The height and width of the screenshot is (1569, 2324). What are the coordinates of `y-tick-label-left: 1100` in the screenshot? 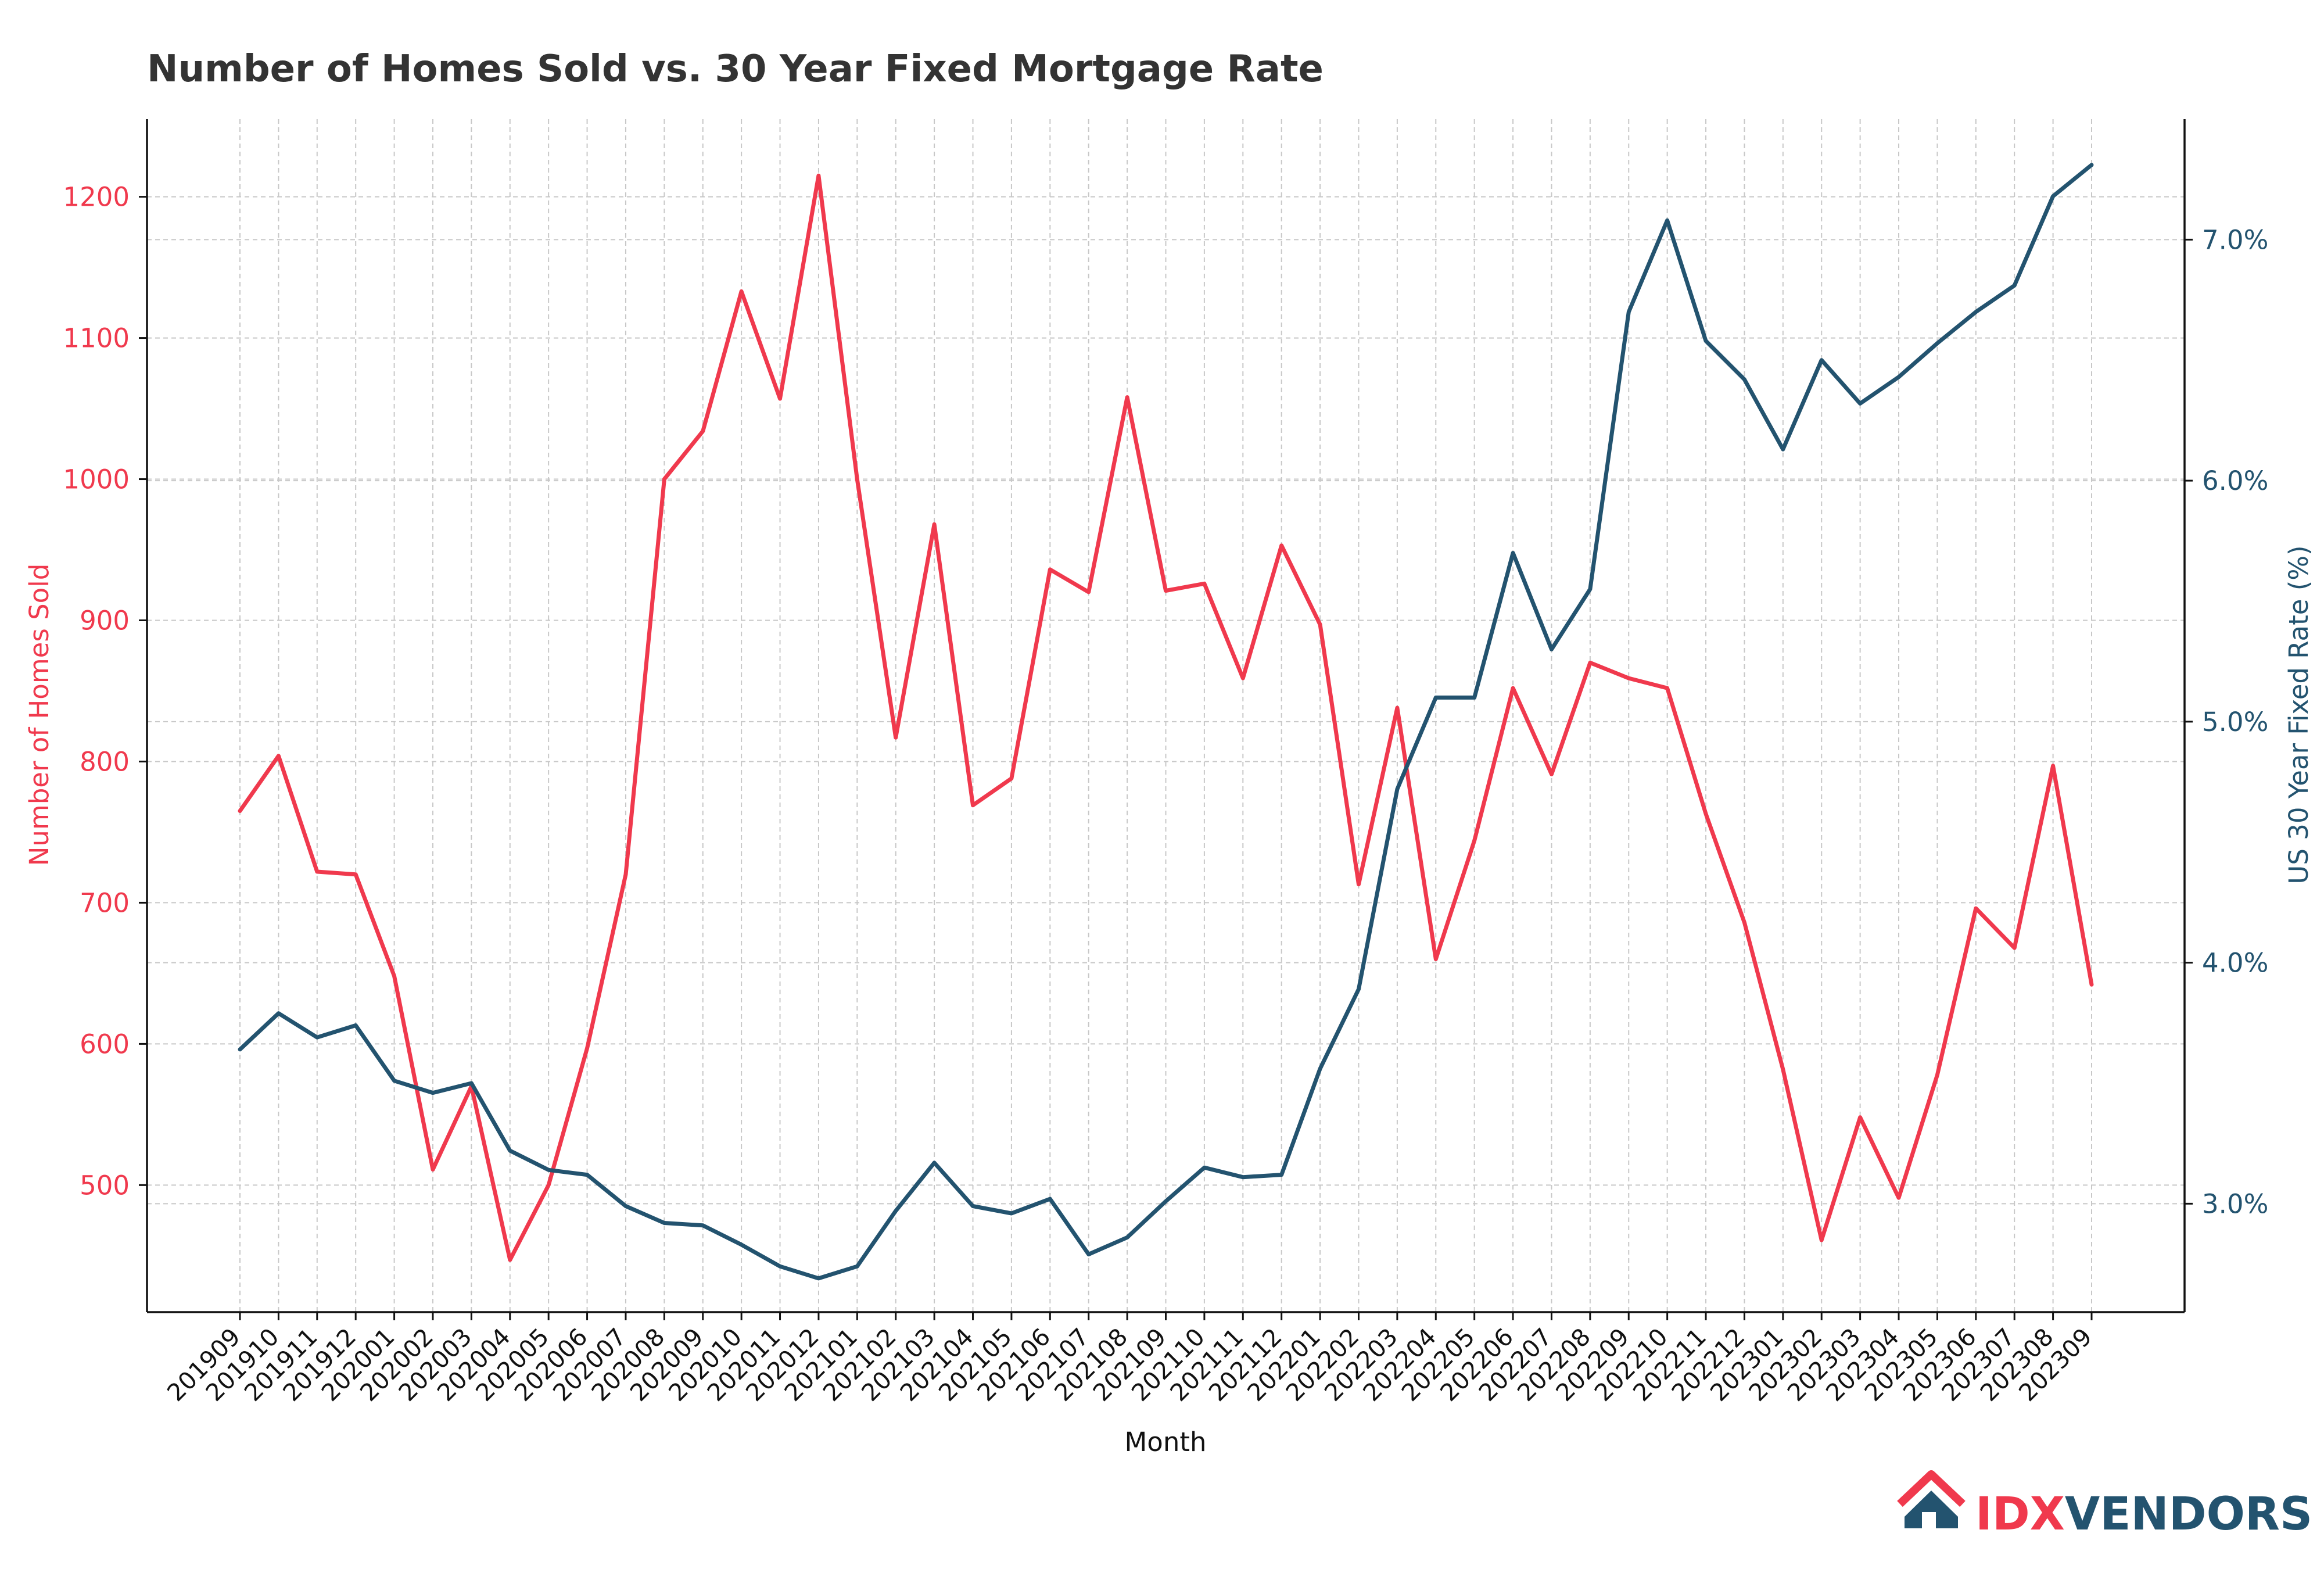 It's located at (96, 338).